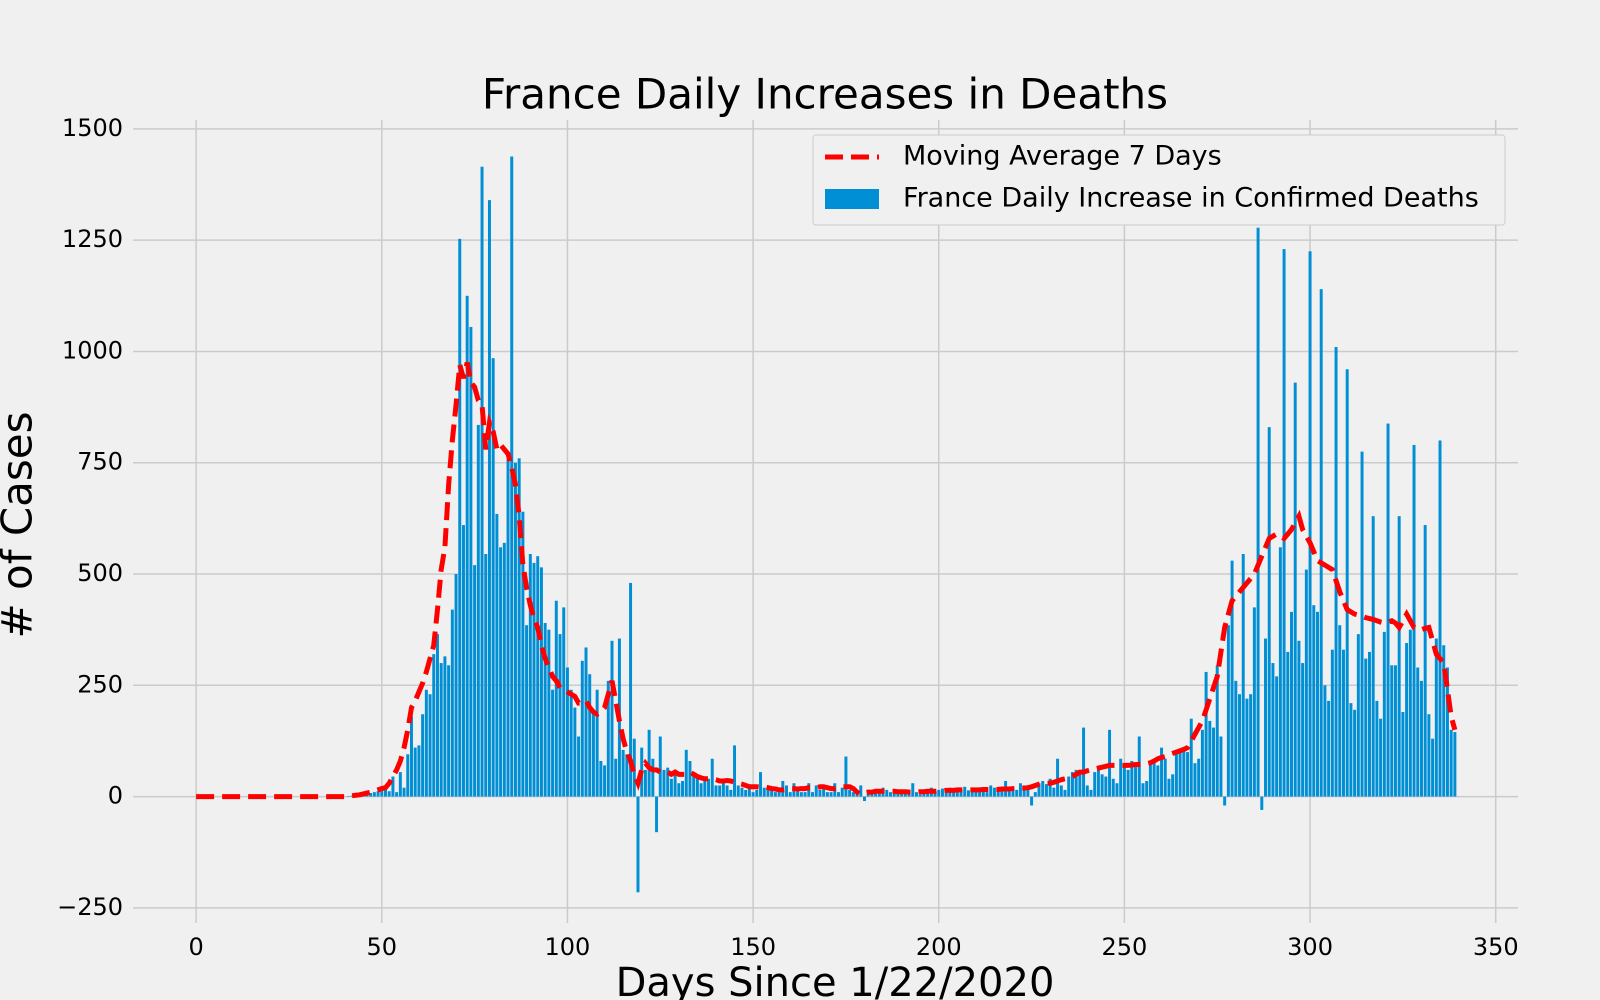 The image size is (1600, 1000). What do you see at coordinates (568, 947) in the screenshot?
I see `x-tick-label: 100` at bounding box center [568, 947].